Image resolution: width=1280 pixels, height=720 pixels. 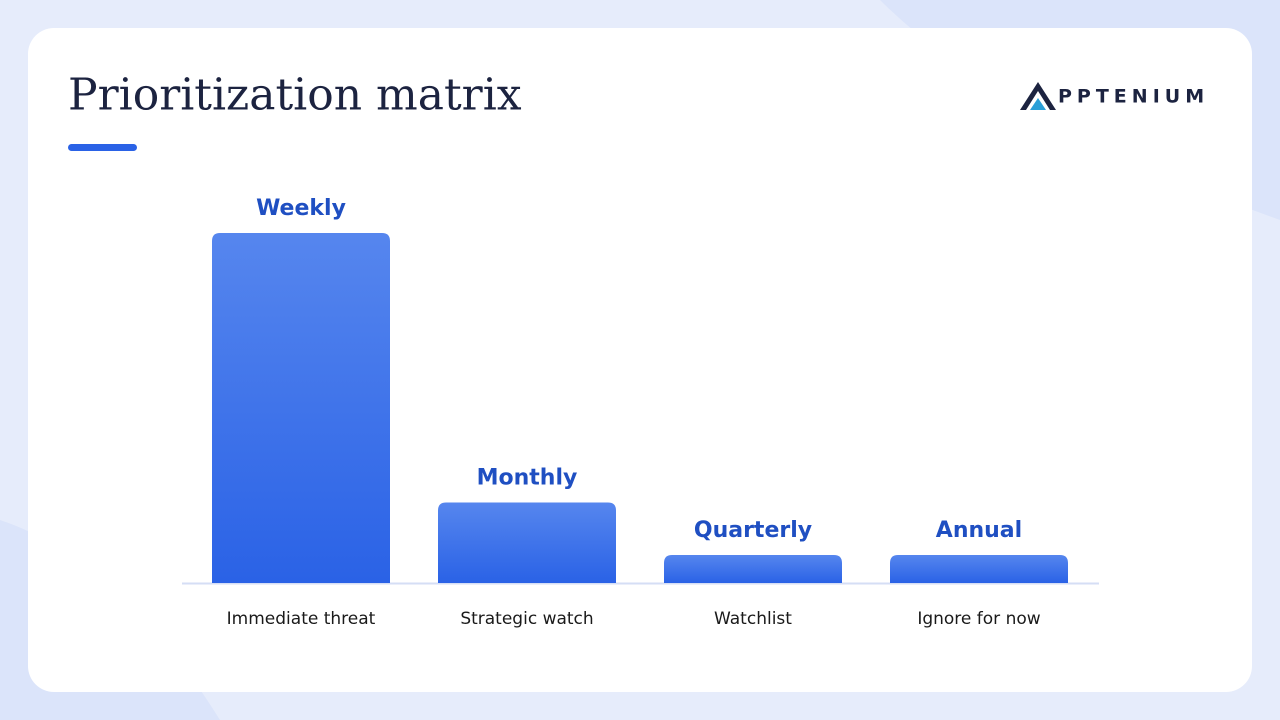 What do you see at coordinates (1133, 97) in the screenshot?
I see `brand-name: PPTENIUM` at bounding box center [1133, 97].